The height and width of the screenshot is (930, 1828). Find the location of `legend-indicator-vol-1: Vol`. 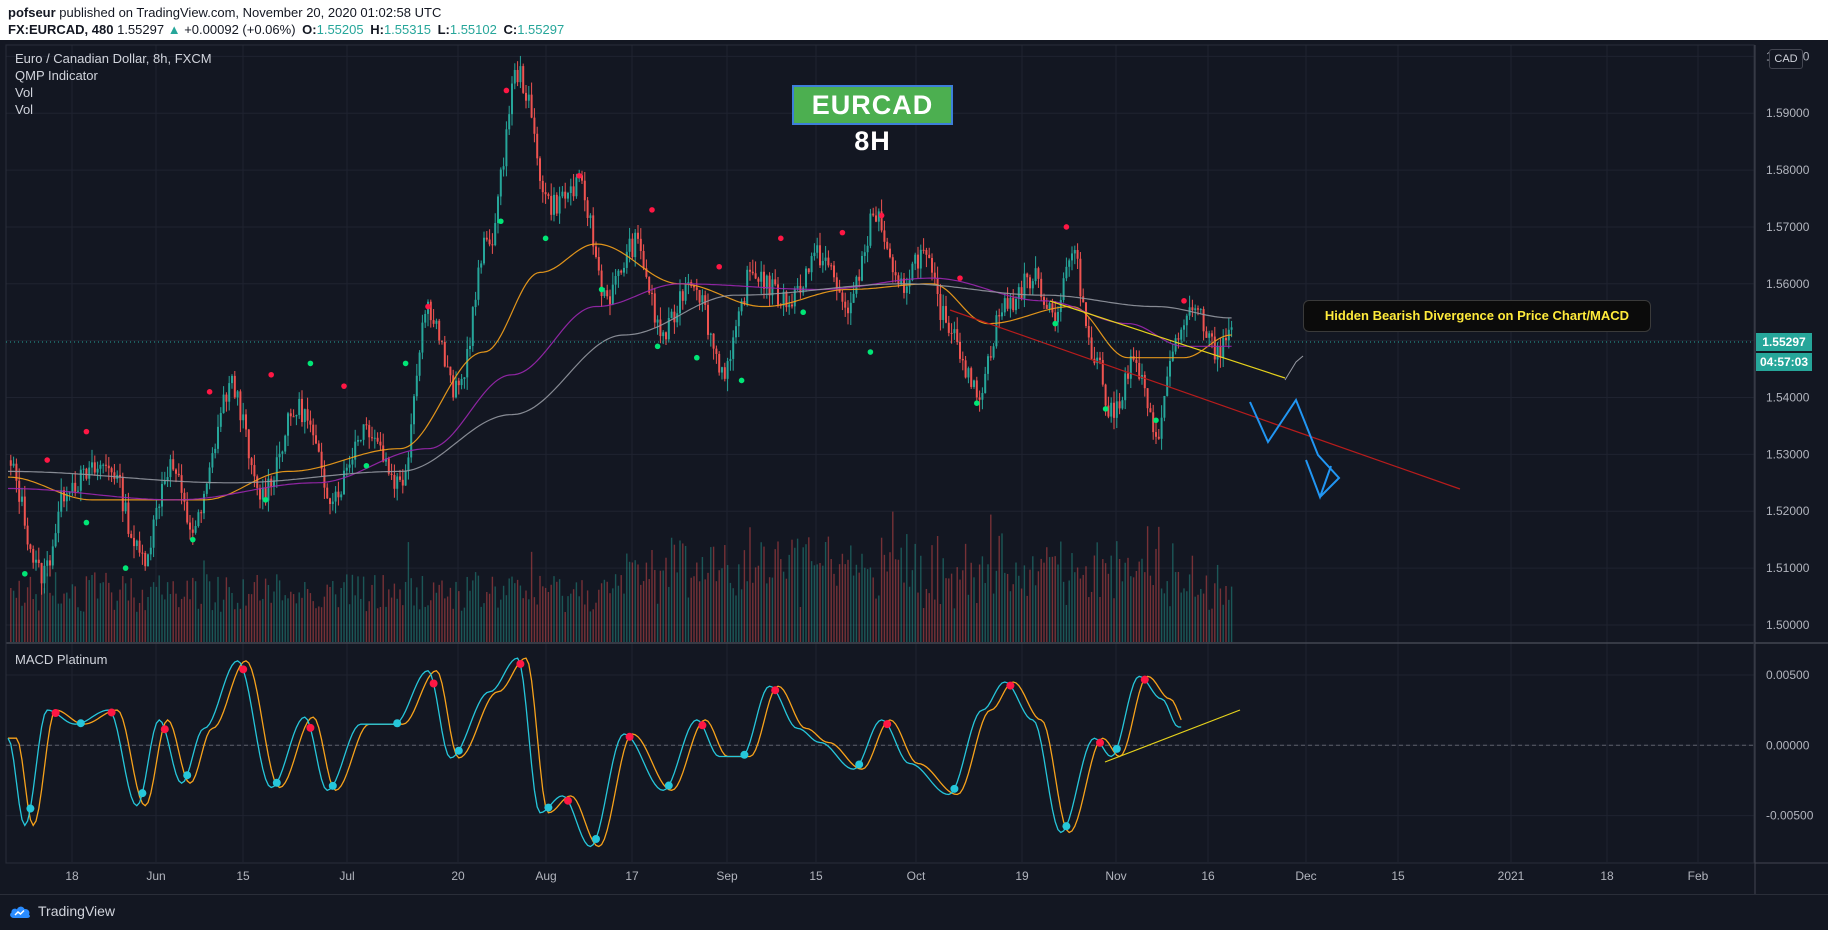

legend-indicator-vol-1: Vol is located at coordinates (24, 92).